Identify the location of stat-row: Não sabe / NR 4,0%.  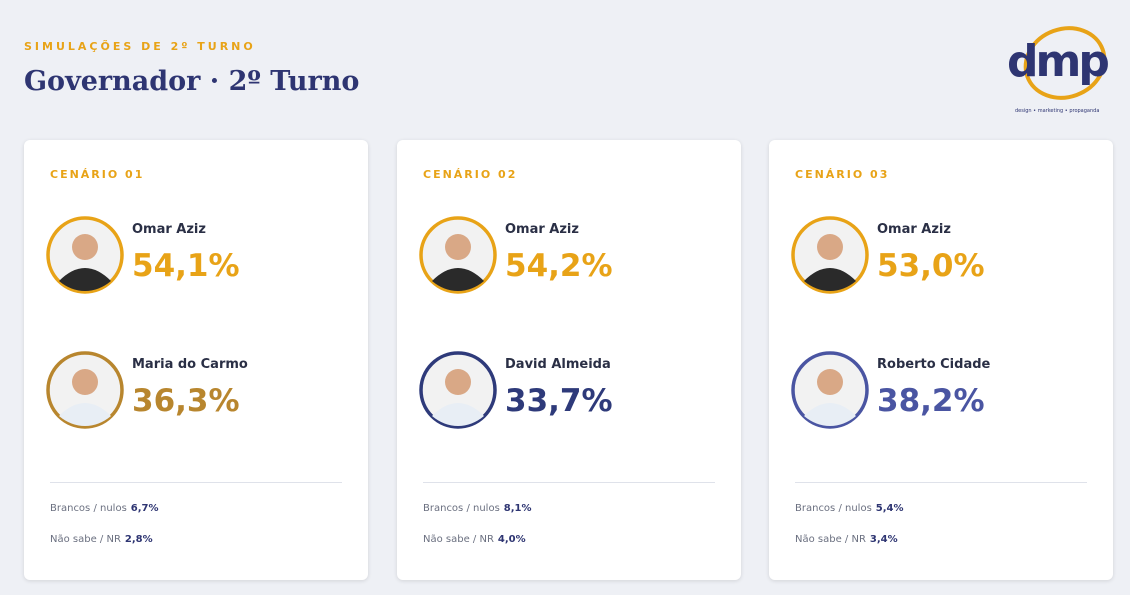
(474, 539).